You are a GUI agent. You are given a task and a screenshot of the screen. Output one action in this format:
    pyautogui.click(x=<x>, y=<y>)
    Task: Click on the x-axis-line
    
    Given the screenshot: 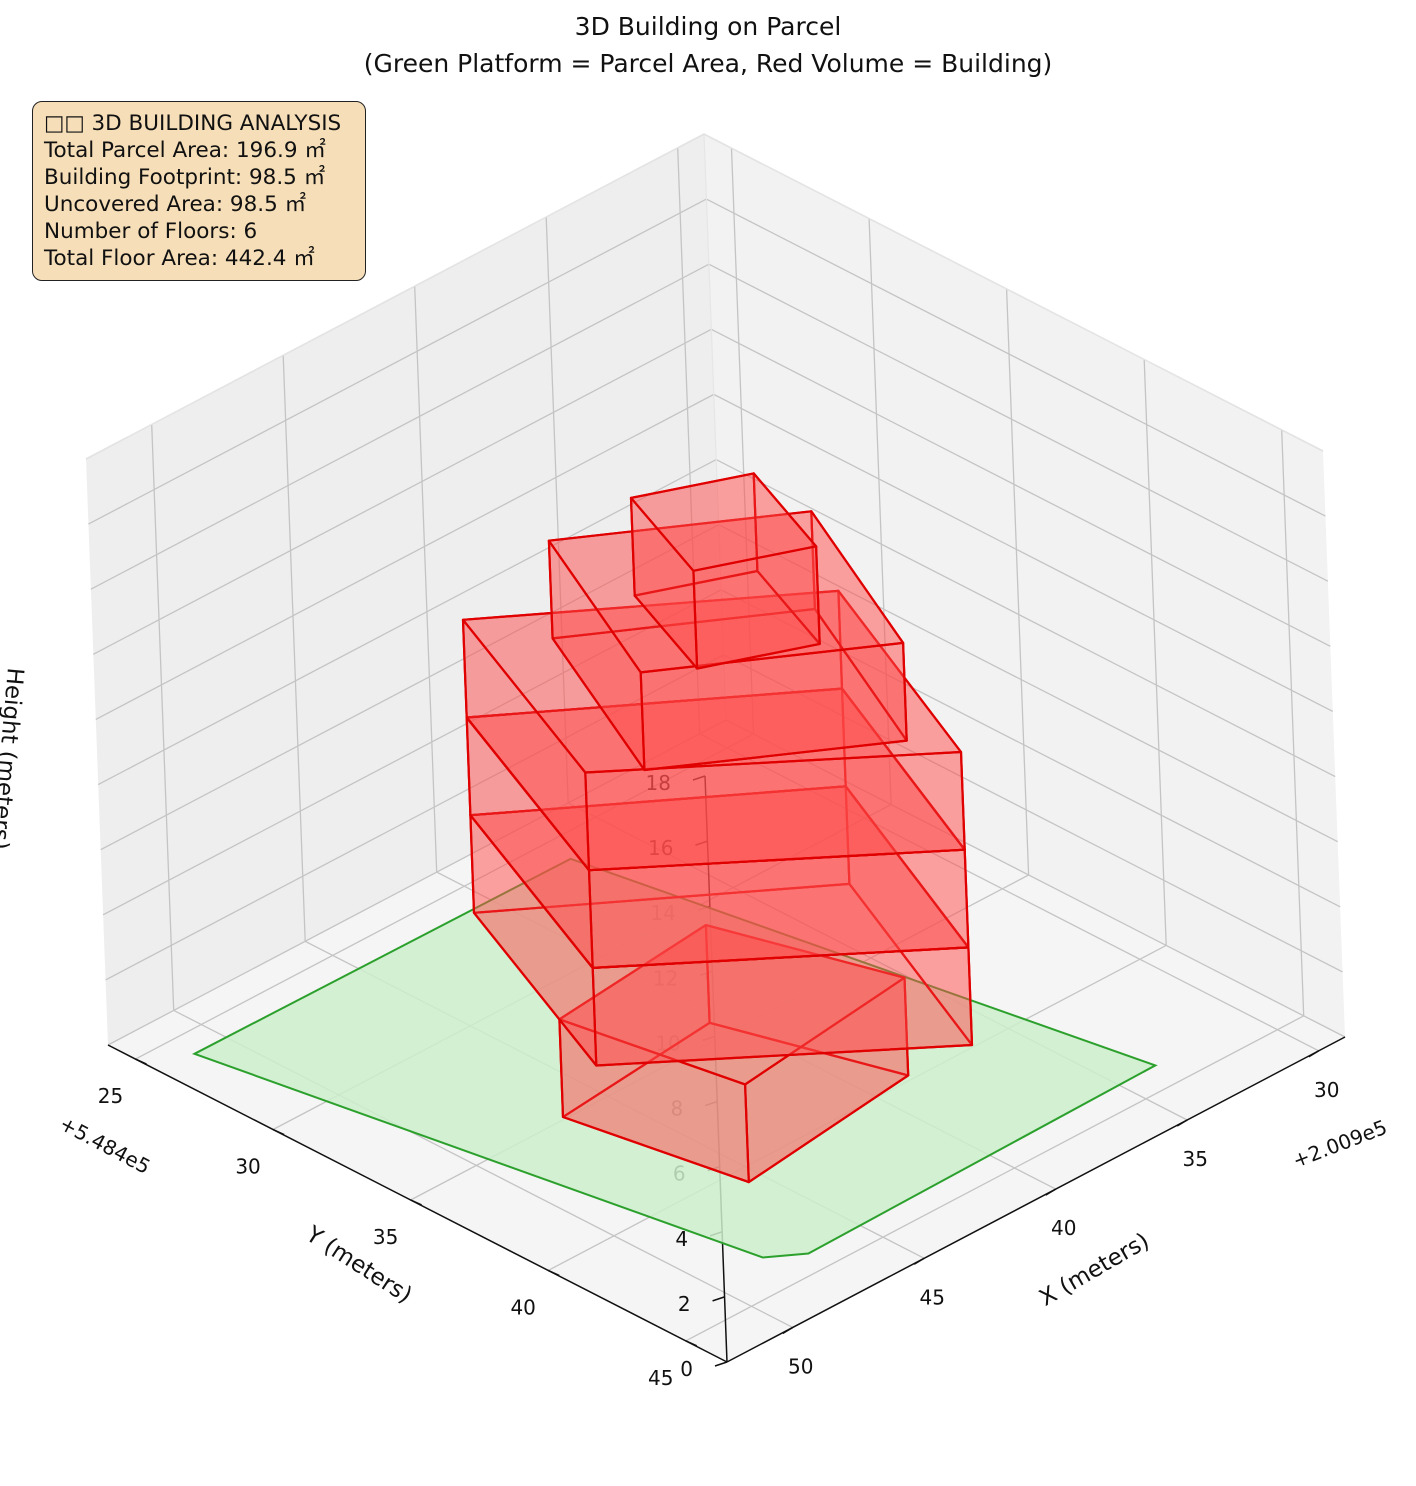 What is the action you would take?
    pyautogui.click(x=1036, y=1199)
    